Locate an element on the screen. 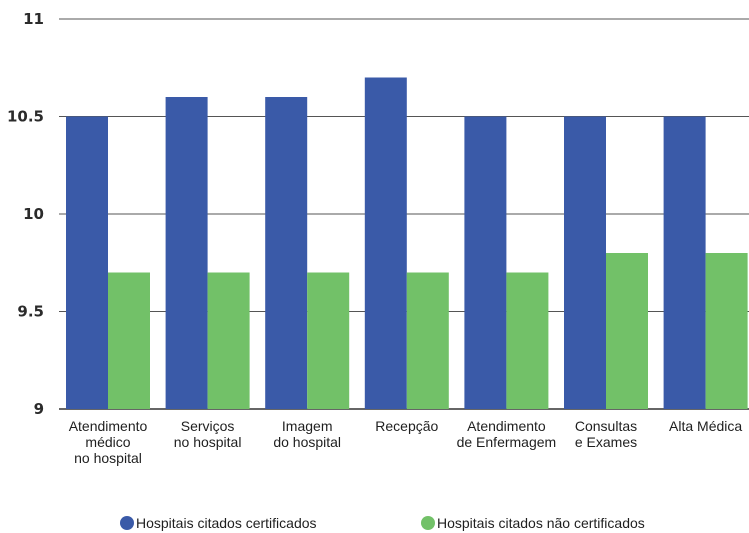 Image resolution: width=749 pixels, height=533 pixels. x-tick-label-line: médico is located at coordinates (107, 442).